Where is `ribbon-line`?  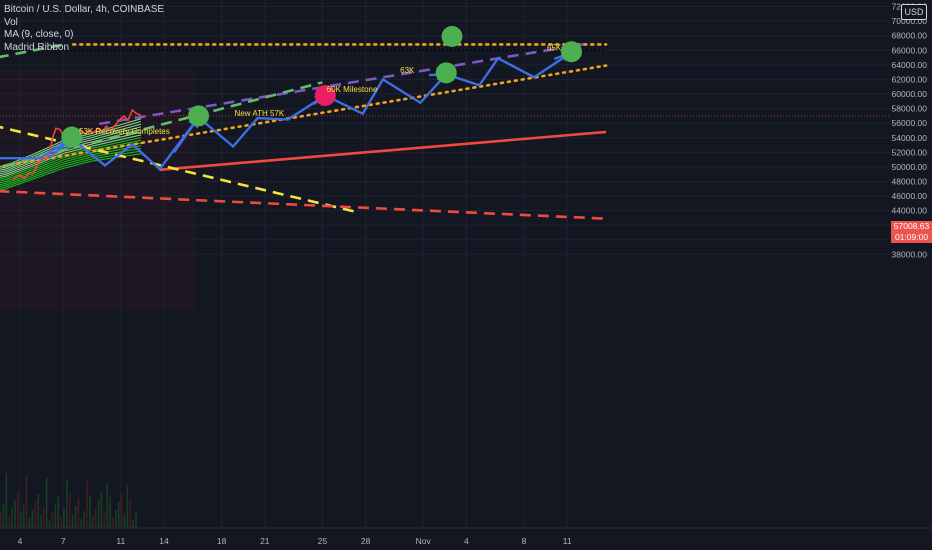 ribbon-line is located at coordinates (71, 156).